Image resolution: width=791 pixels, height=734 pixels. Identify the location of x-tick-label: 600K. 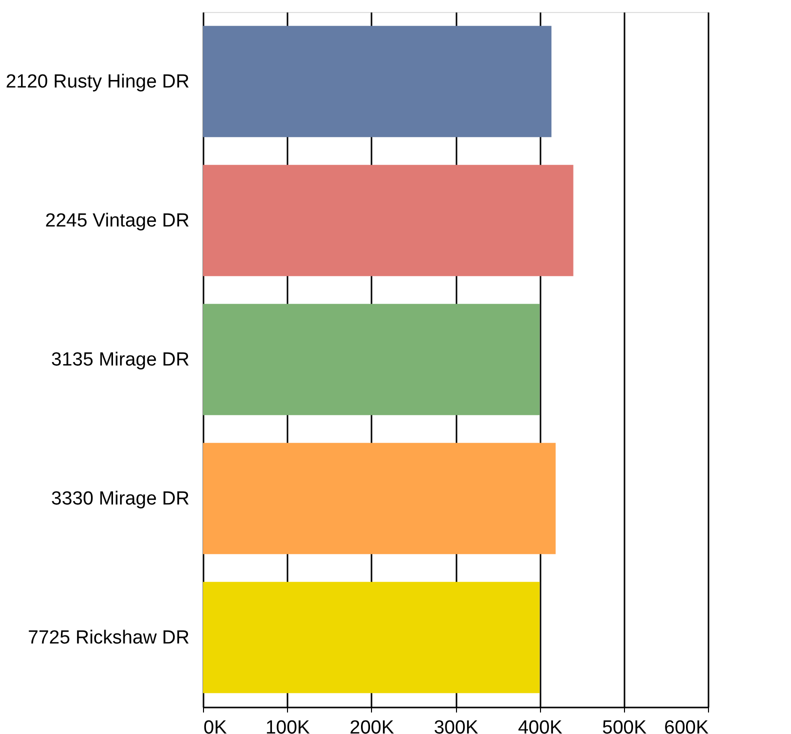
(686, 726).